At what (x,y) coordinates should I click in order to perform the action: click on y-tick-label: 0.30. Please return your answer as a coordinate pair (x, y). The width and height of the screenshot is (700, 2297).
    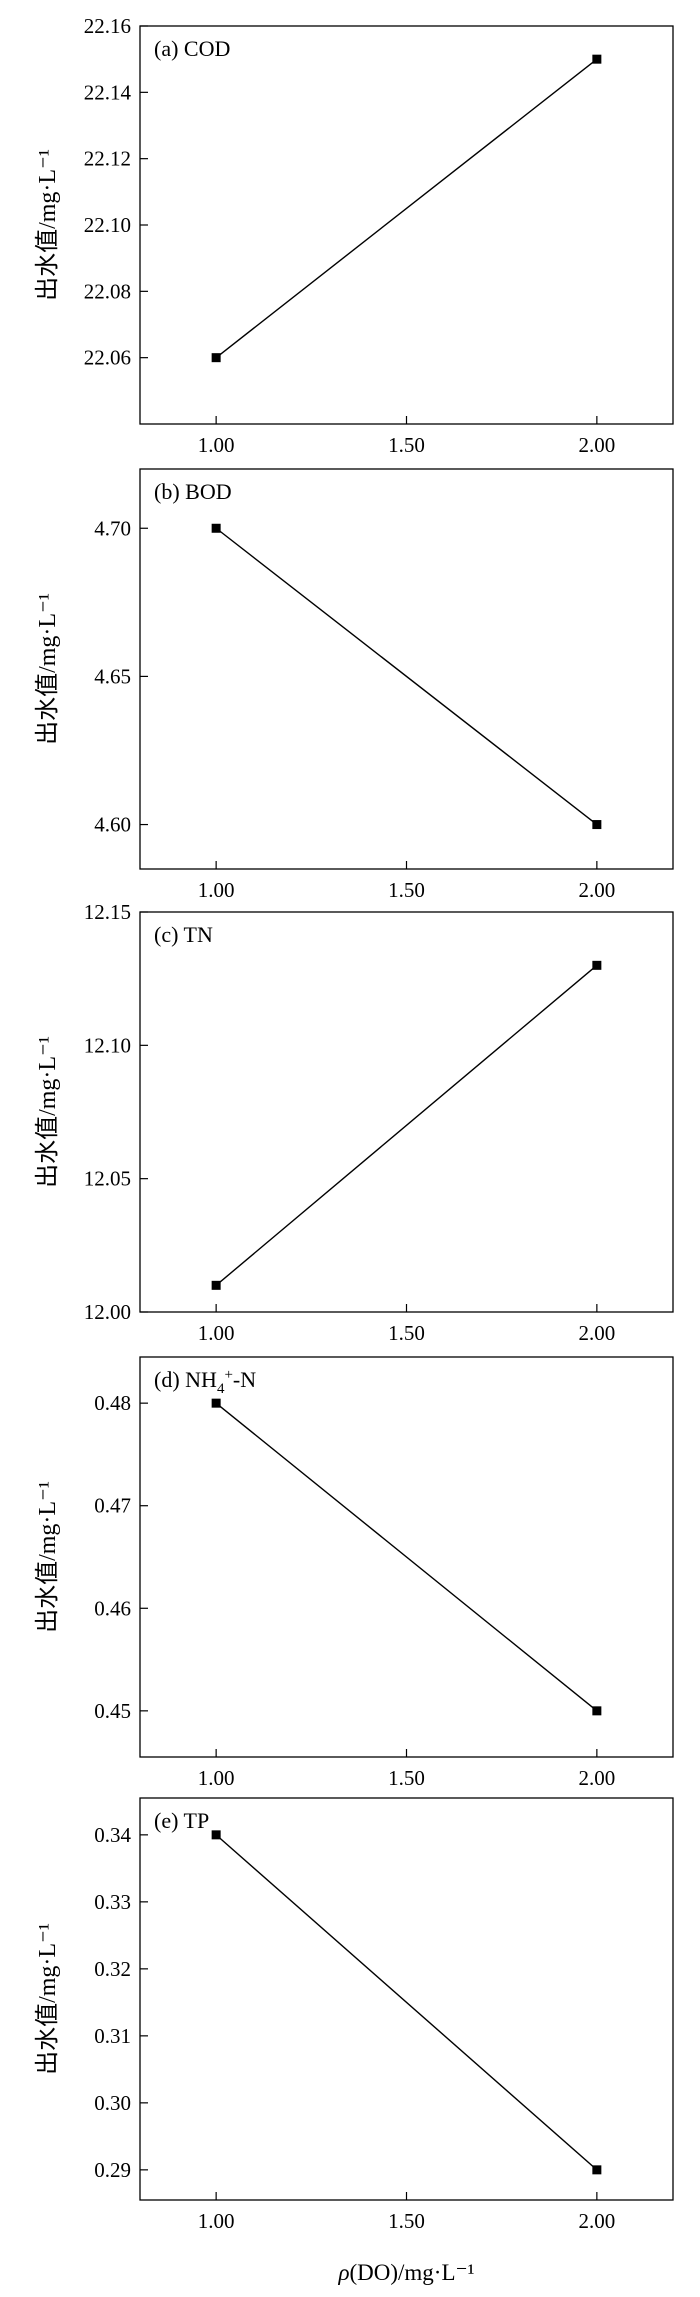
    Looking at the image, I should click on (112, 2103).